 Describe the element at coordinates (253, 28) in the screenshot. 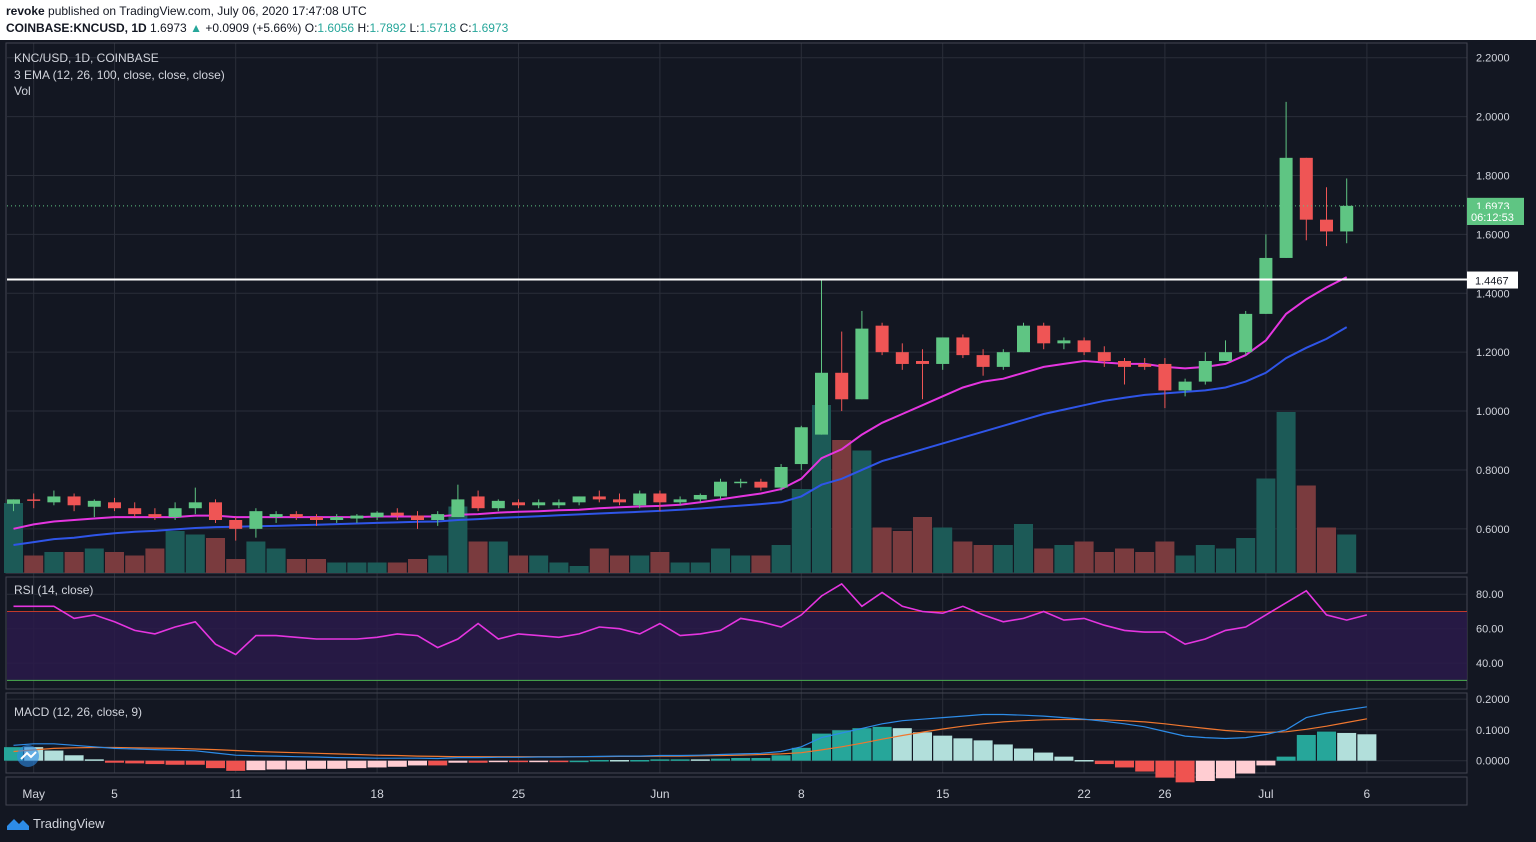

I see `price-change: +0.0909 (+5.66%)` at that location.